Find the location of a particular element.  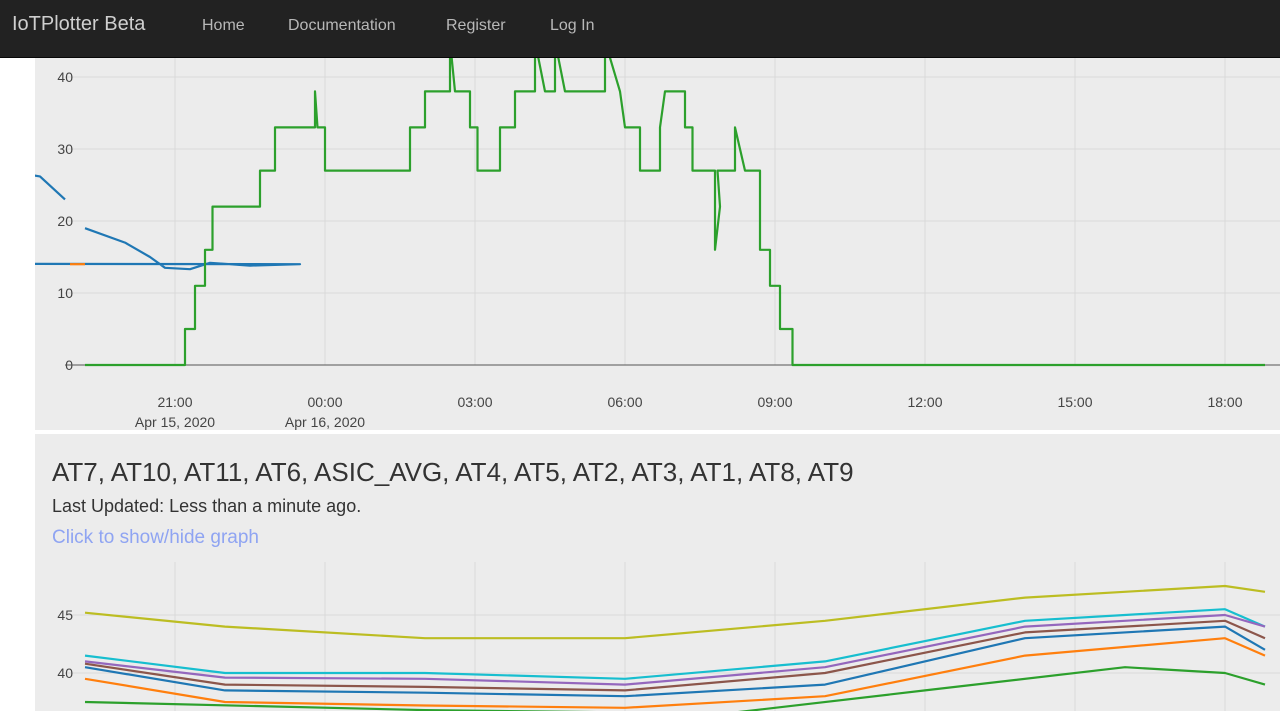

x-tick-label: 15:00 is located at coordinates (1074, 402).